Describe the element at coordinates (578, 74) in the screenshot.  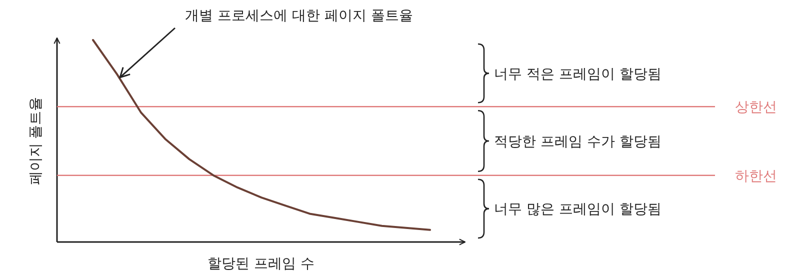
I see `text: 너무 적은 프레임이 할당됨` at that location.